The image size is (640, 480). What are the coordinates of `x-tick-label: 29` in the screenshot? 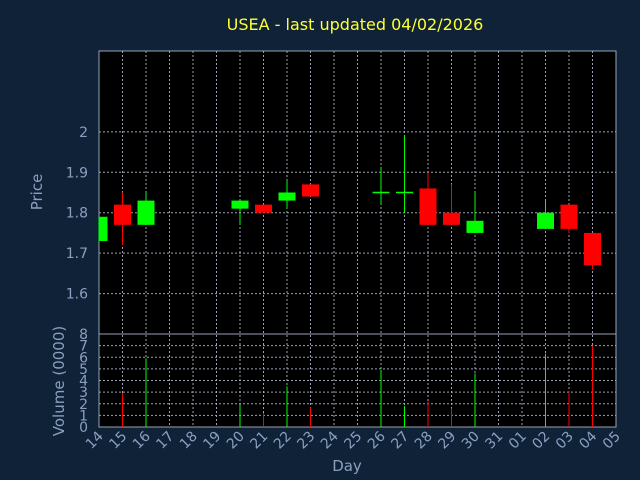 It's located at (447, 441).